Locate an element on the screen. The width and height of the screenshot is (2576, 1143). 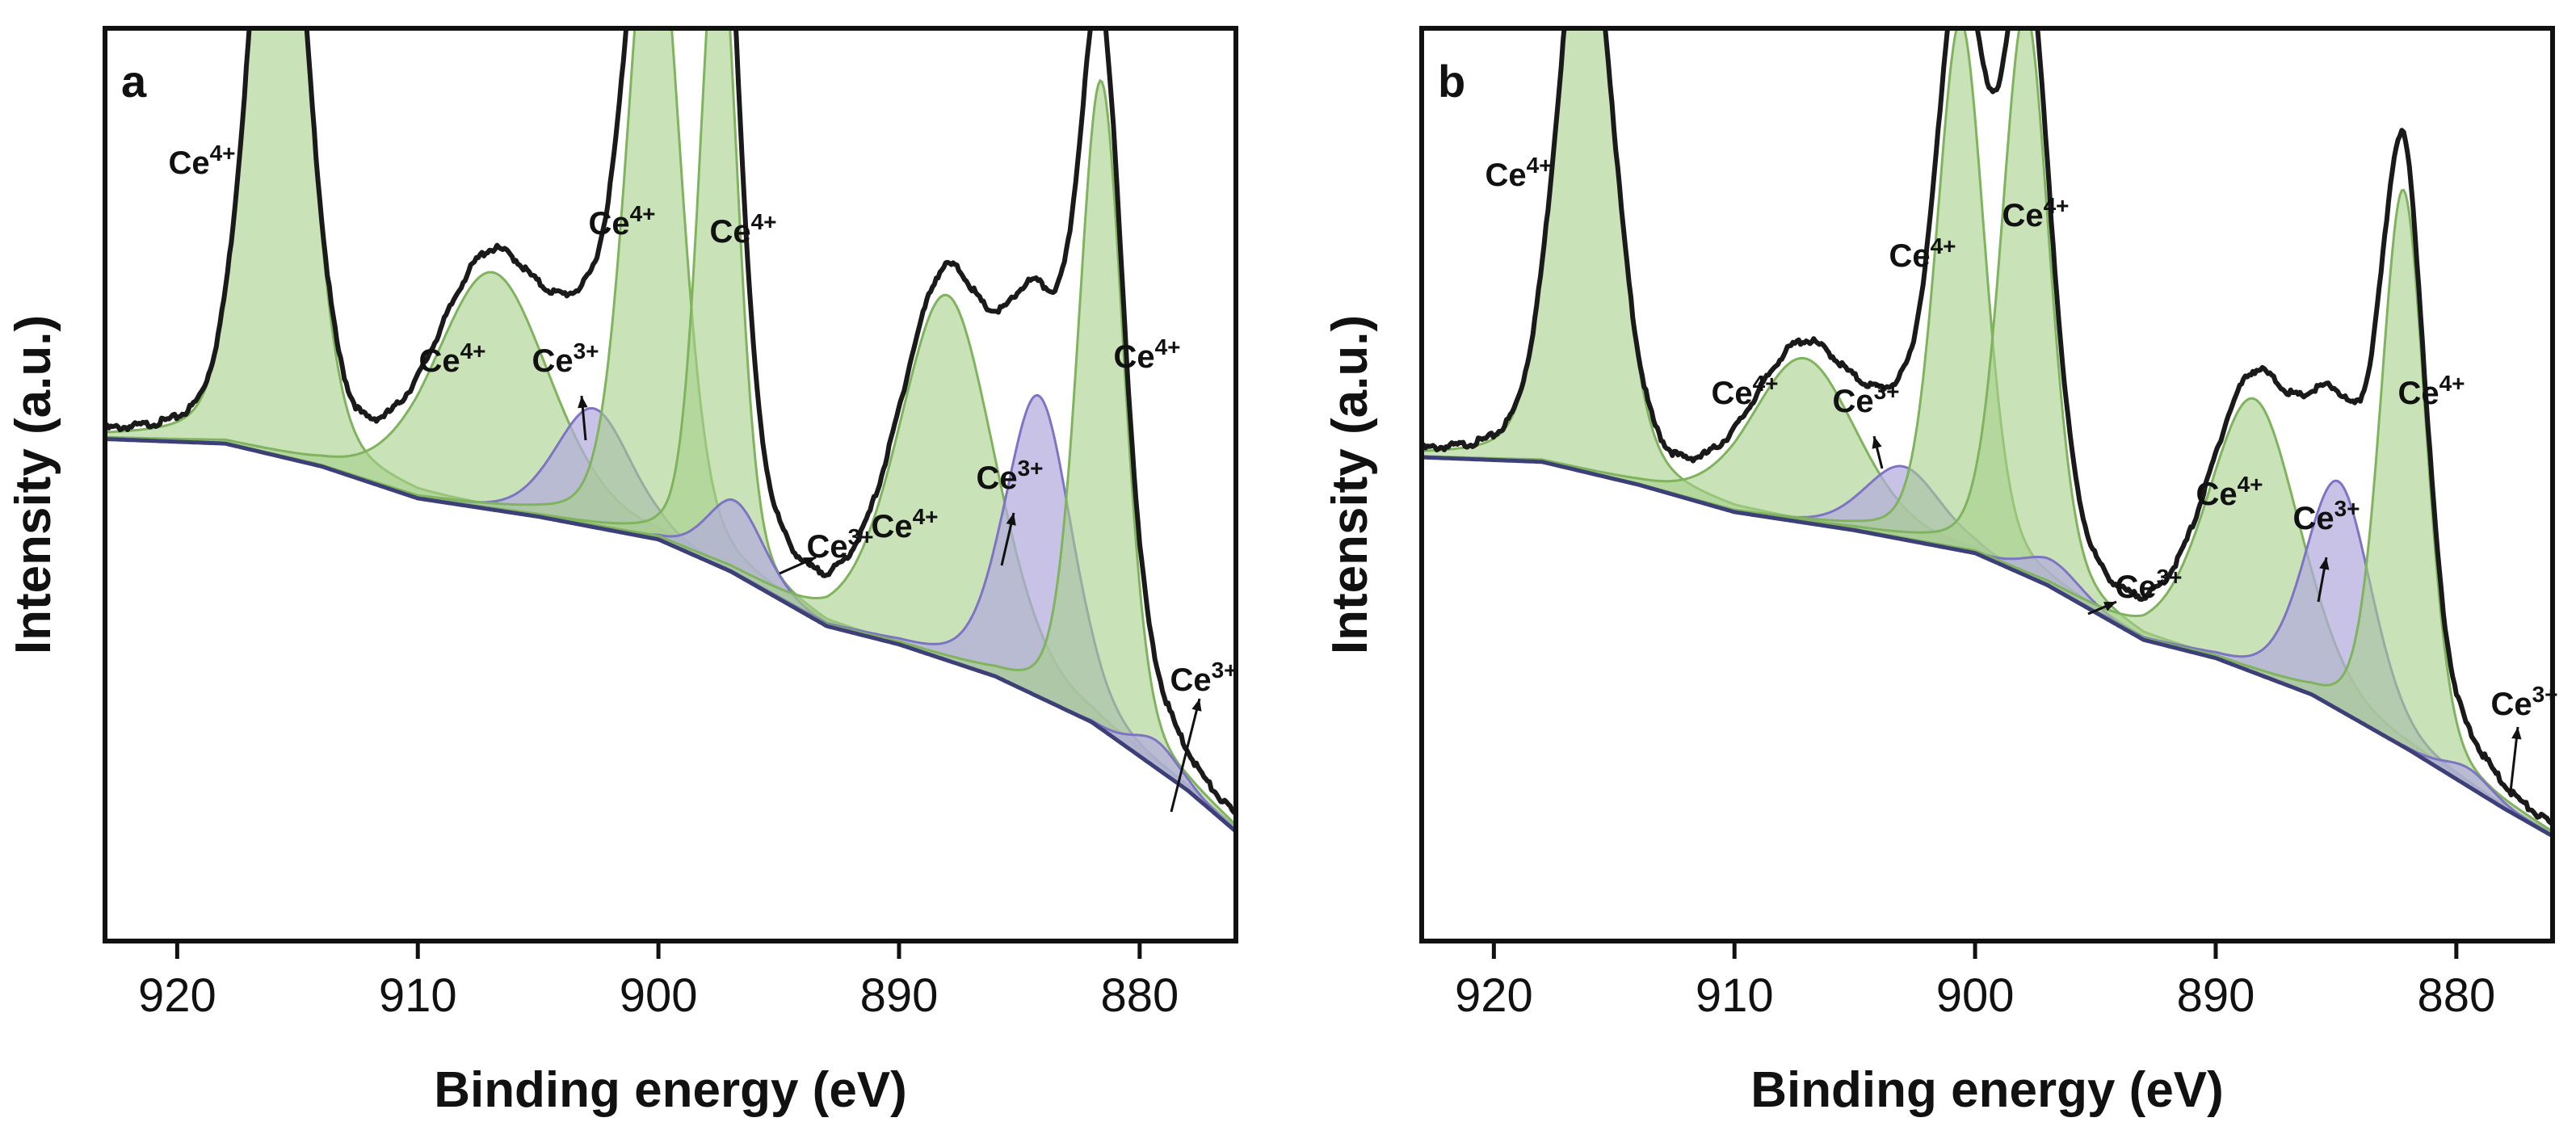
label-arrow-line is located at coordinates (1185, 756).